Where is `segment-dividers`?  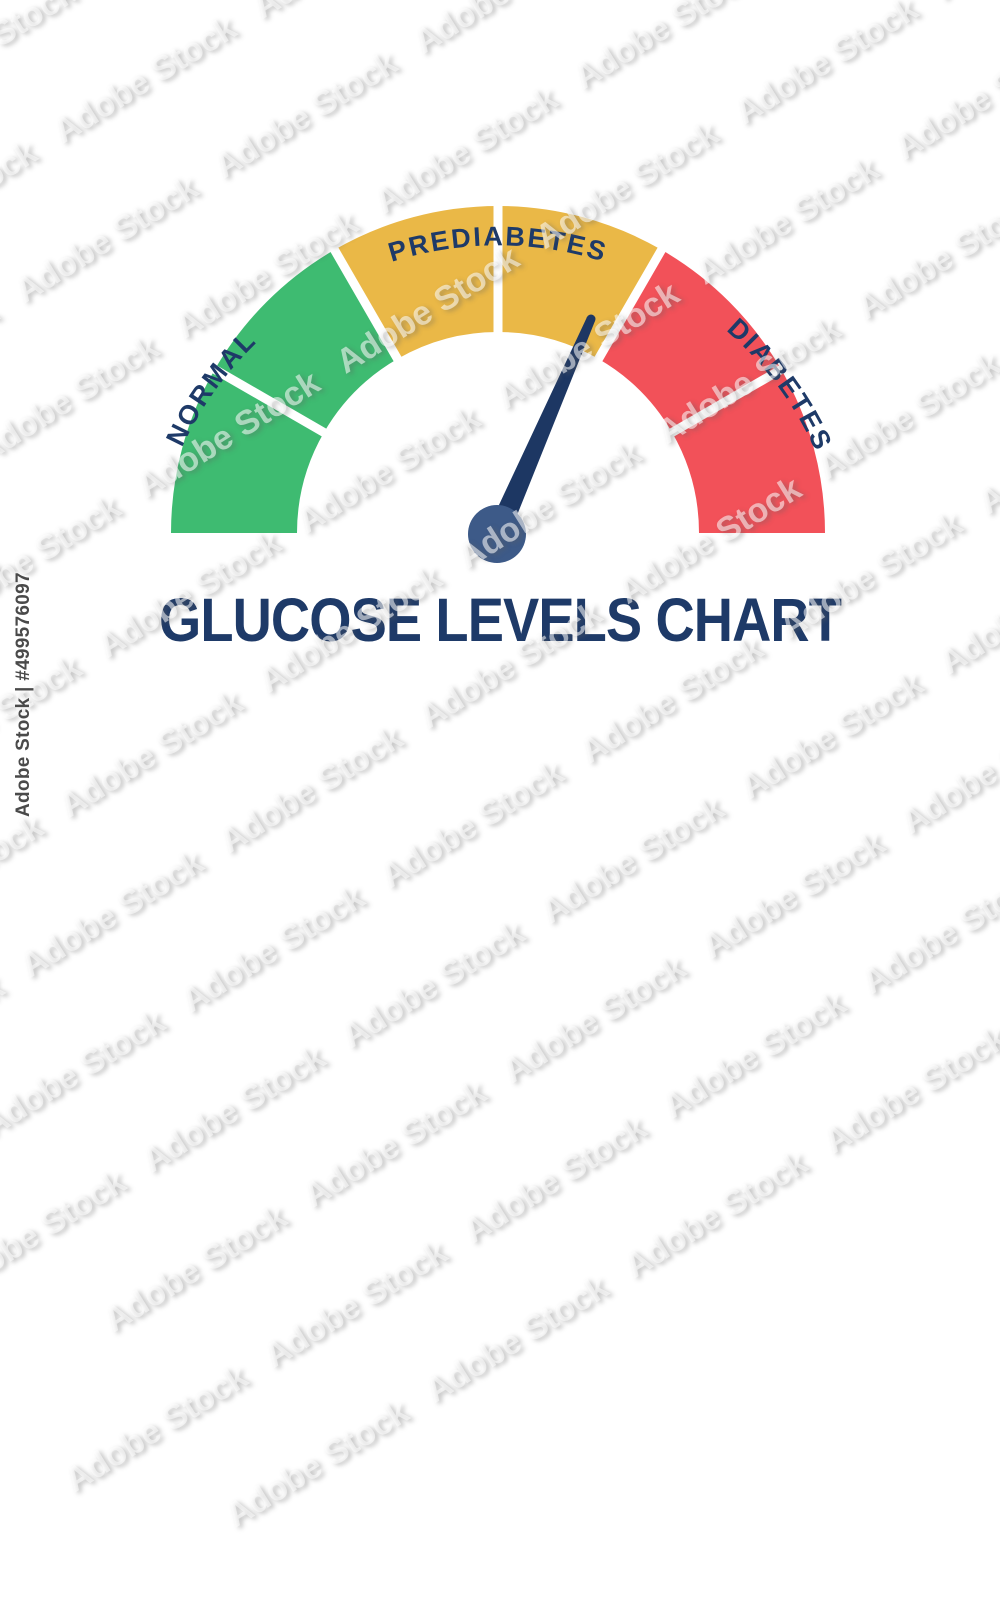
segment-dividers is located at coordinates (498, 318).